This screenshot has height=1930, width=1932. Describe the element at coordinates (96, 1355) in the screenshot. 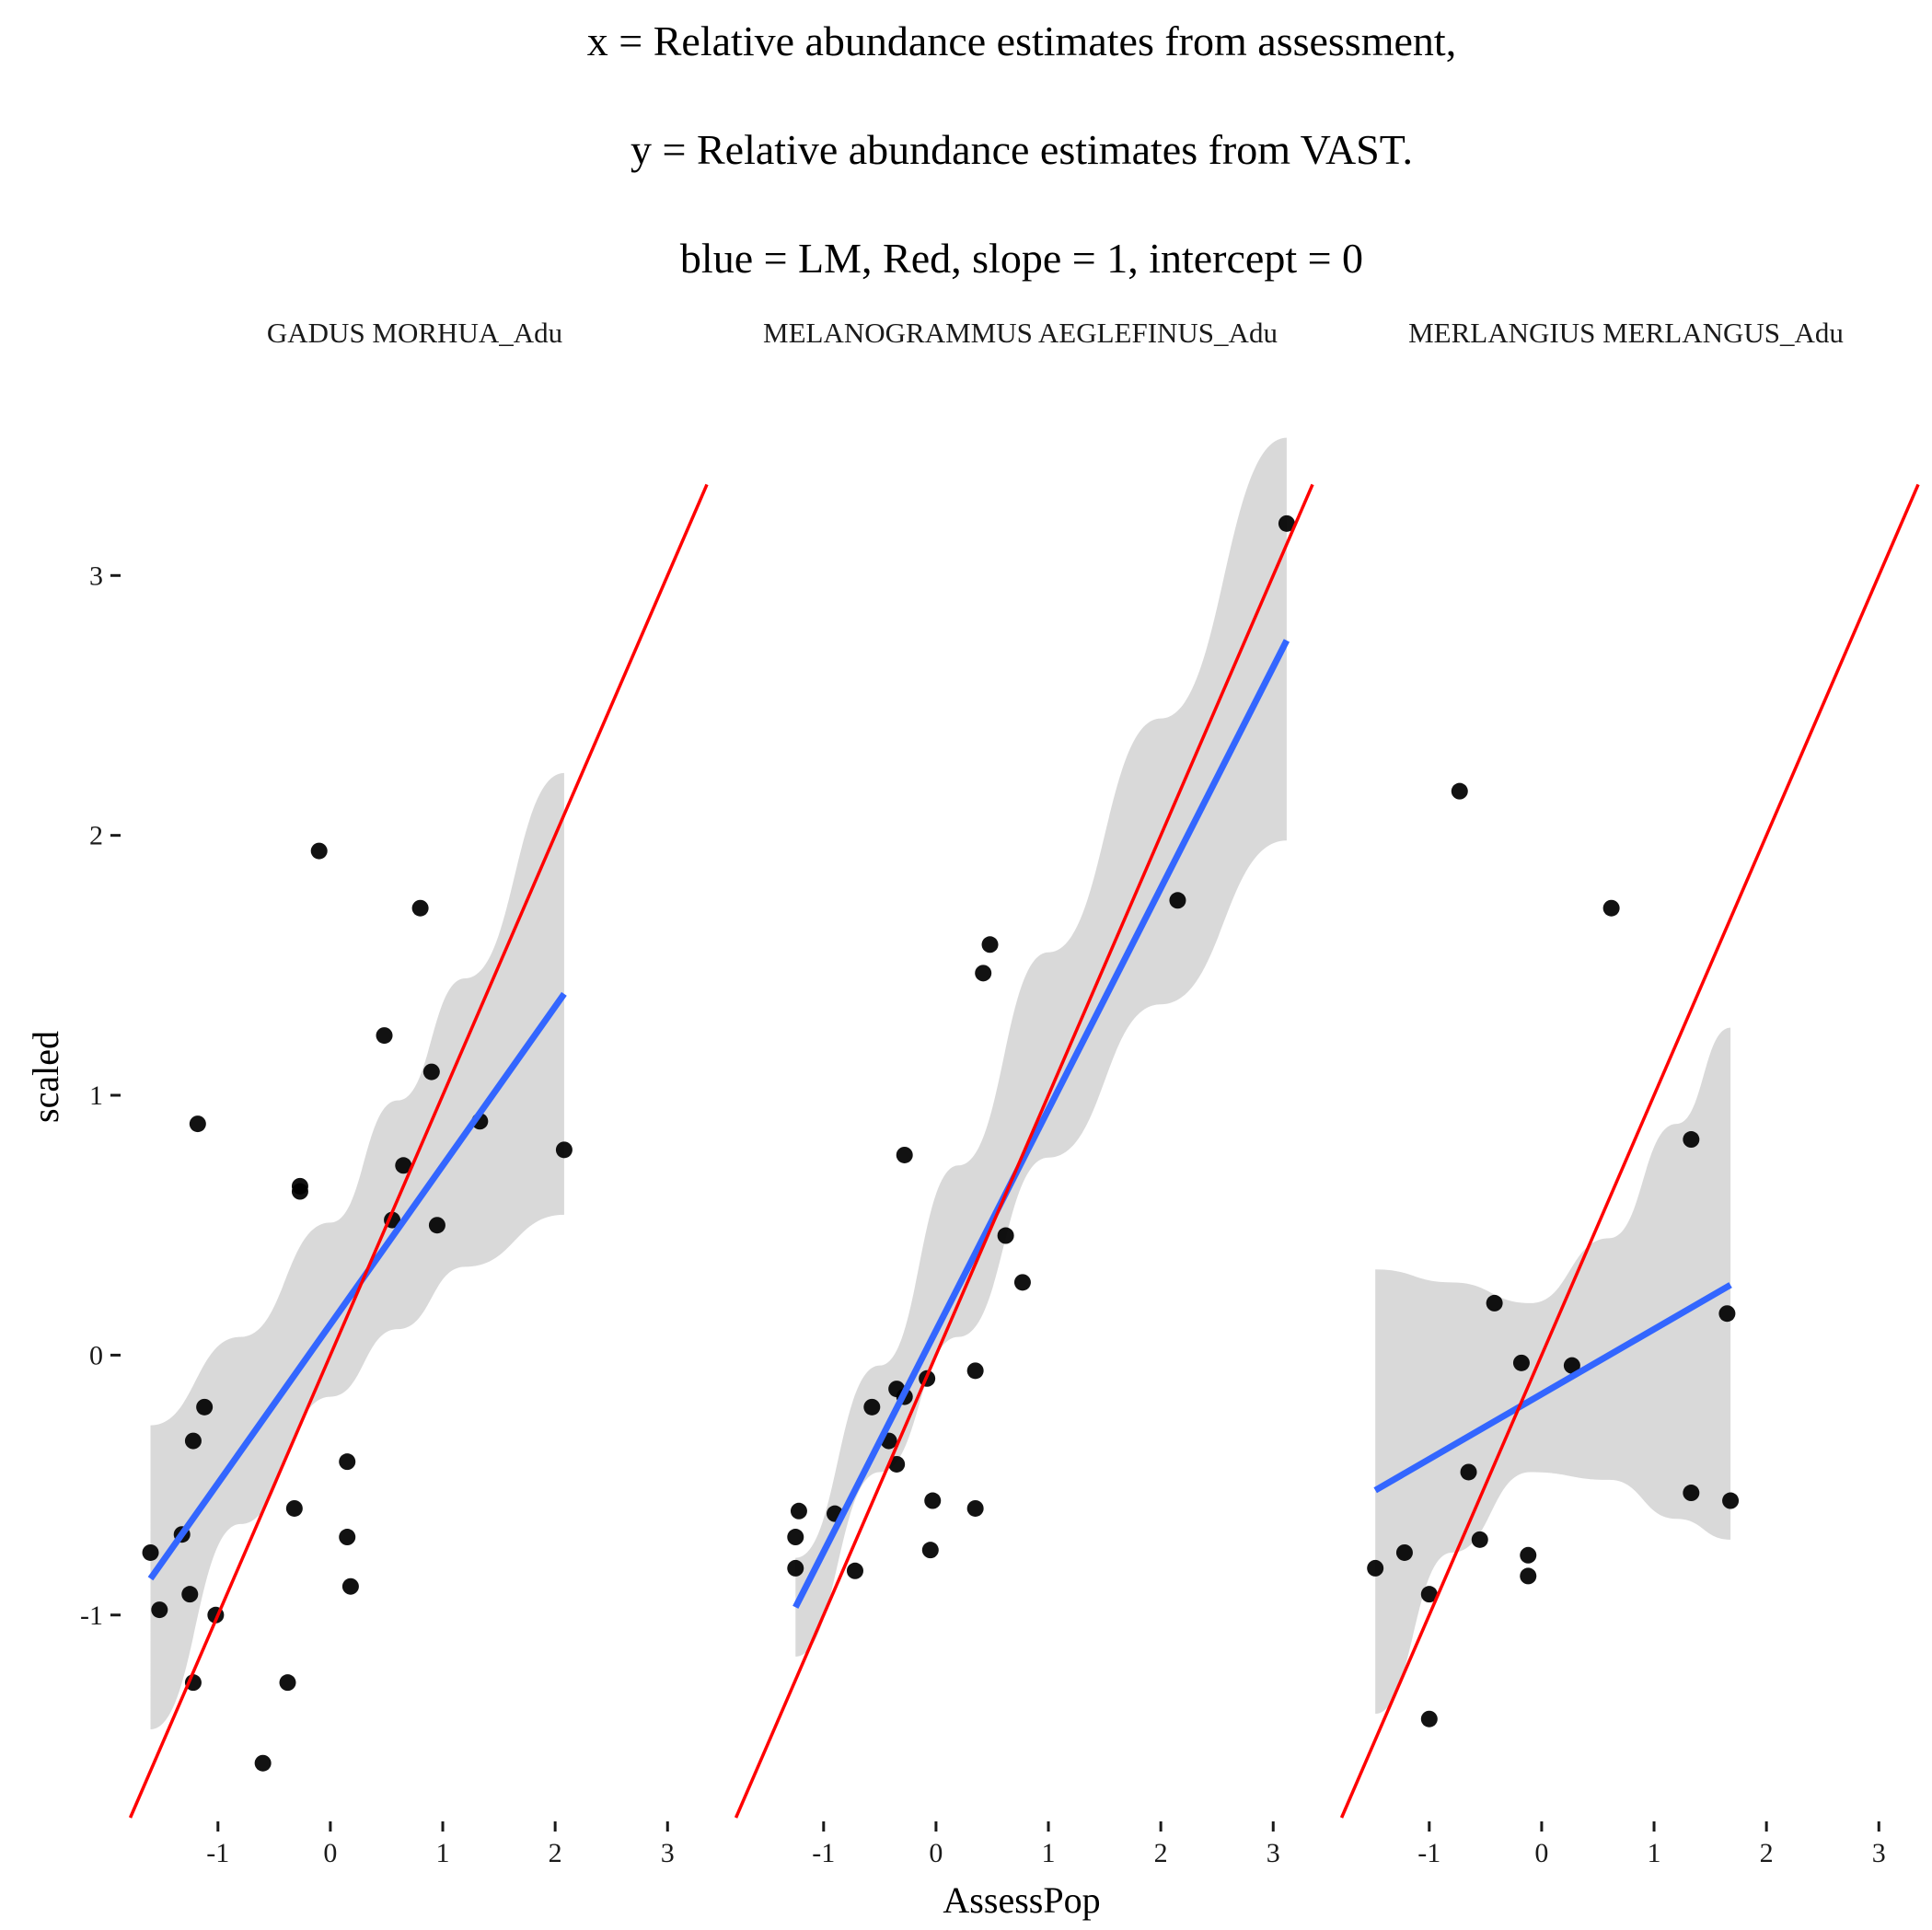

I see `y-tick-label: 0` at that location.